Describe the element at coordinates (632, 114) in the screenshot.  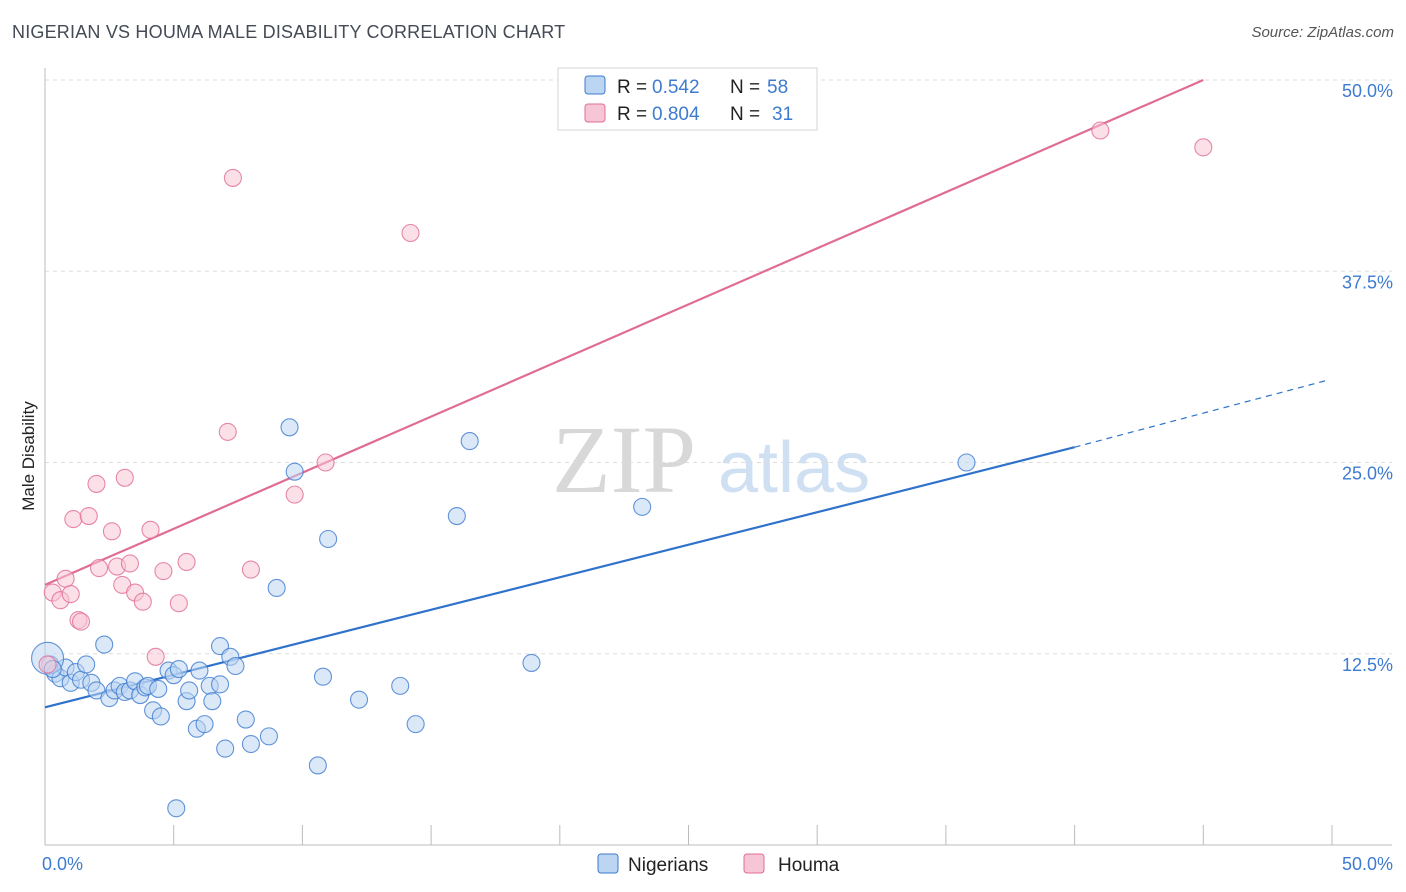
I see `legend-r-label-houma: R =` at that location.